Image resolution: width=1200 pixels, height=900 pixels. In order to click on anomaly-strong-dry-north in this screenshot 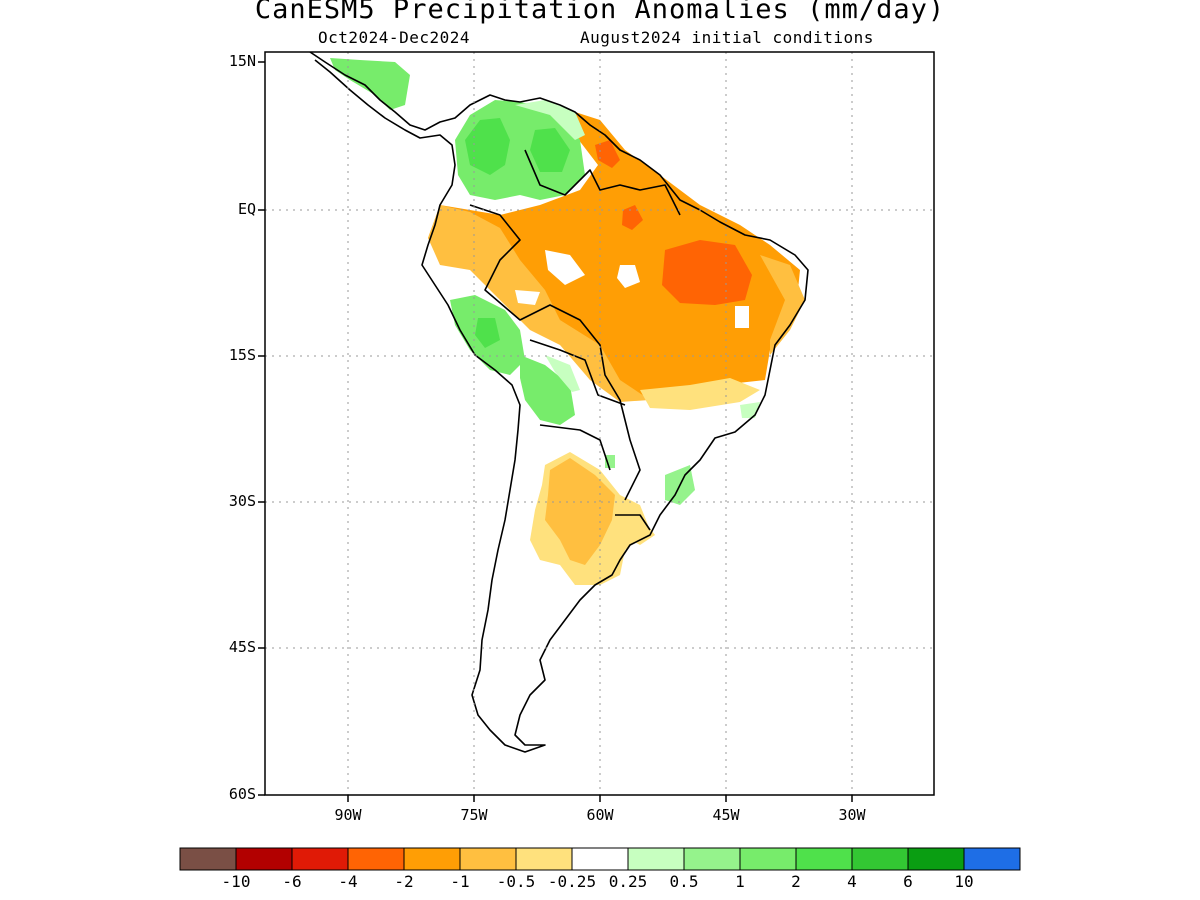, I will do `click(607, 154)`.